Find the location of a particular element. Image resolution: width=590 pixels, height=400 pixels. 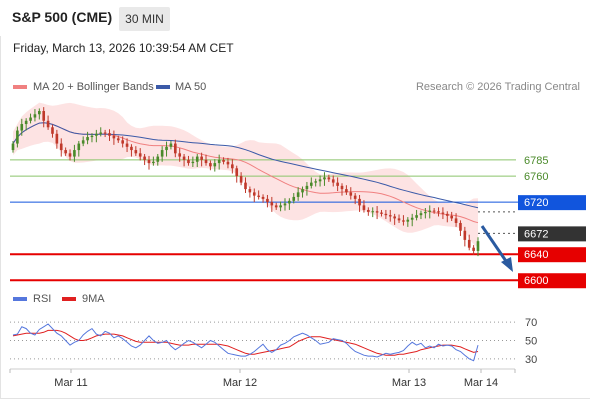

x-tick-label: Mar 12 is located at coordinates (240, 383).